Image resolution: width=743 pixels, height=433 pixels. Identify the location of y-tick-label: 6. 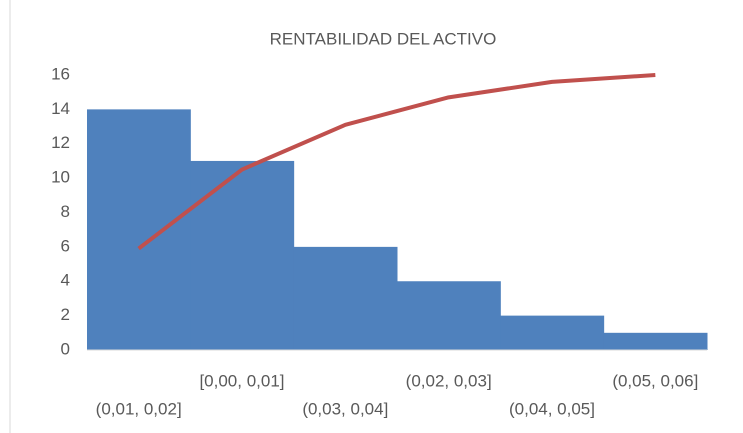
(65, 245).